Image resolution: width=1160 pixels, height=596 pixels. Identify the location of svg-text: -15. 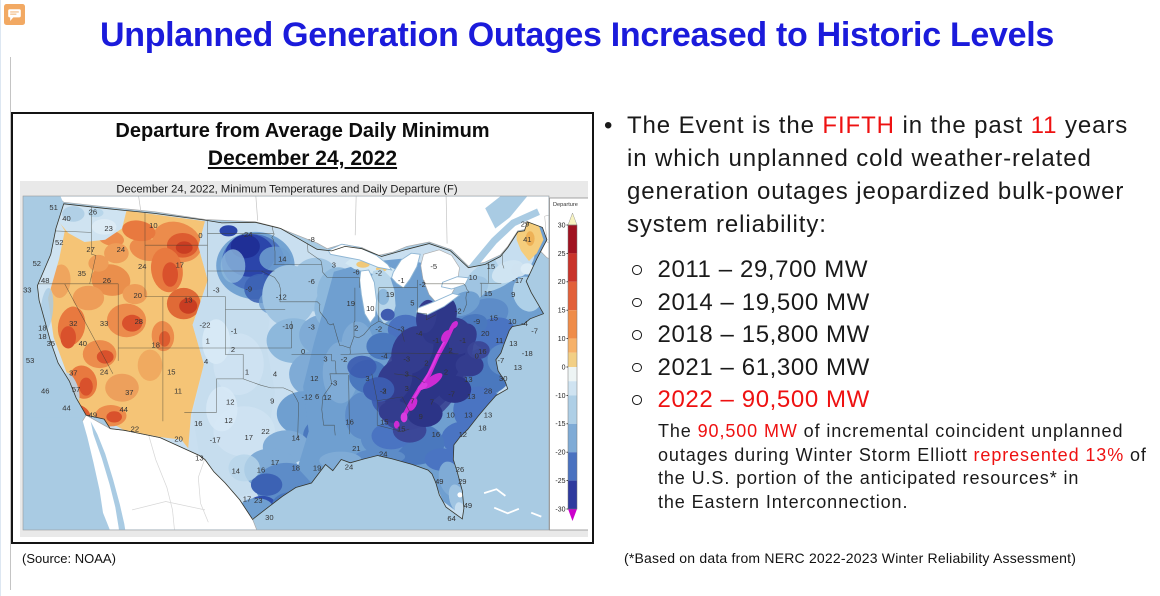
(560, 424).